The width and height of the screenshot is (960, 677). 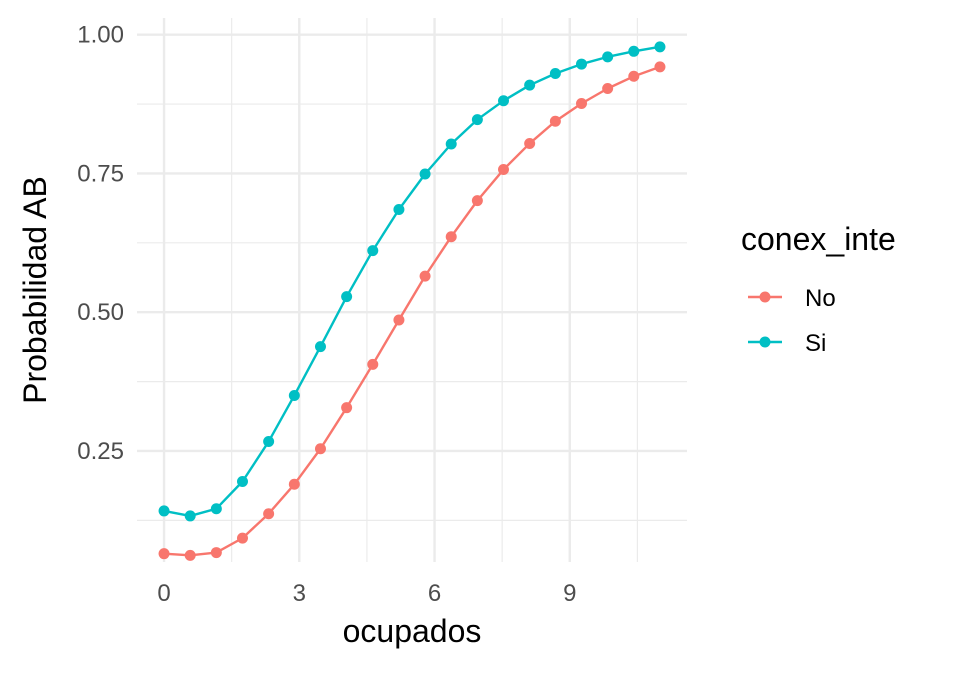 I want to click on x-tick-label: 9, so click(x=569, y=593).